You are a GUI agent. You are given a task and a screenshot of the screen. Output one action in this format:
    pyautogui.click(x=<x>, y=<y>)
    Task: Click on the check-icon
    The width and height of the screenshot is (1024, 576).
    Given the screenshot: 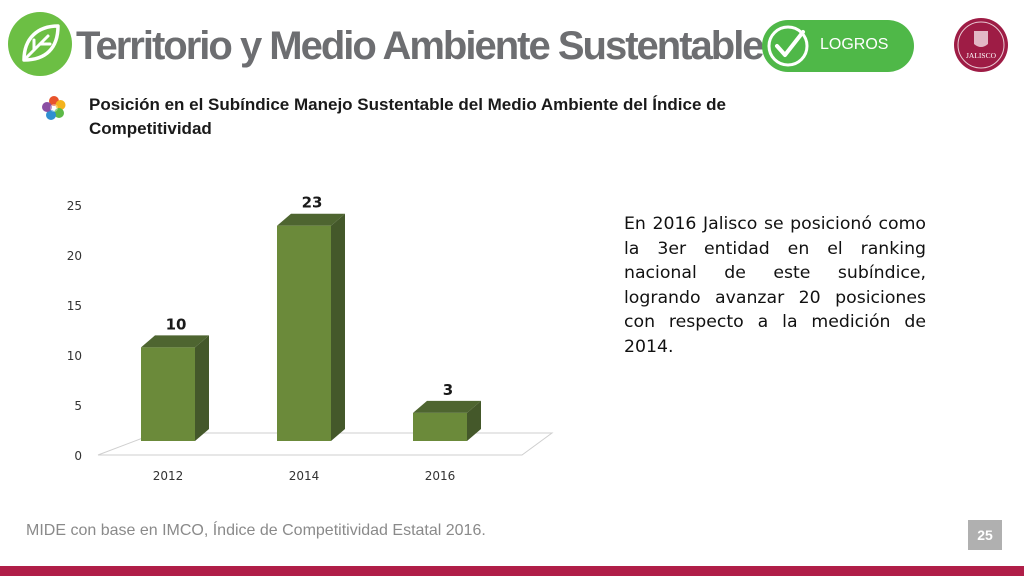 What is the action you would take?
    pyautogui.click(x=788, y=46)
    